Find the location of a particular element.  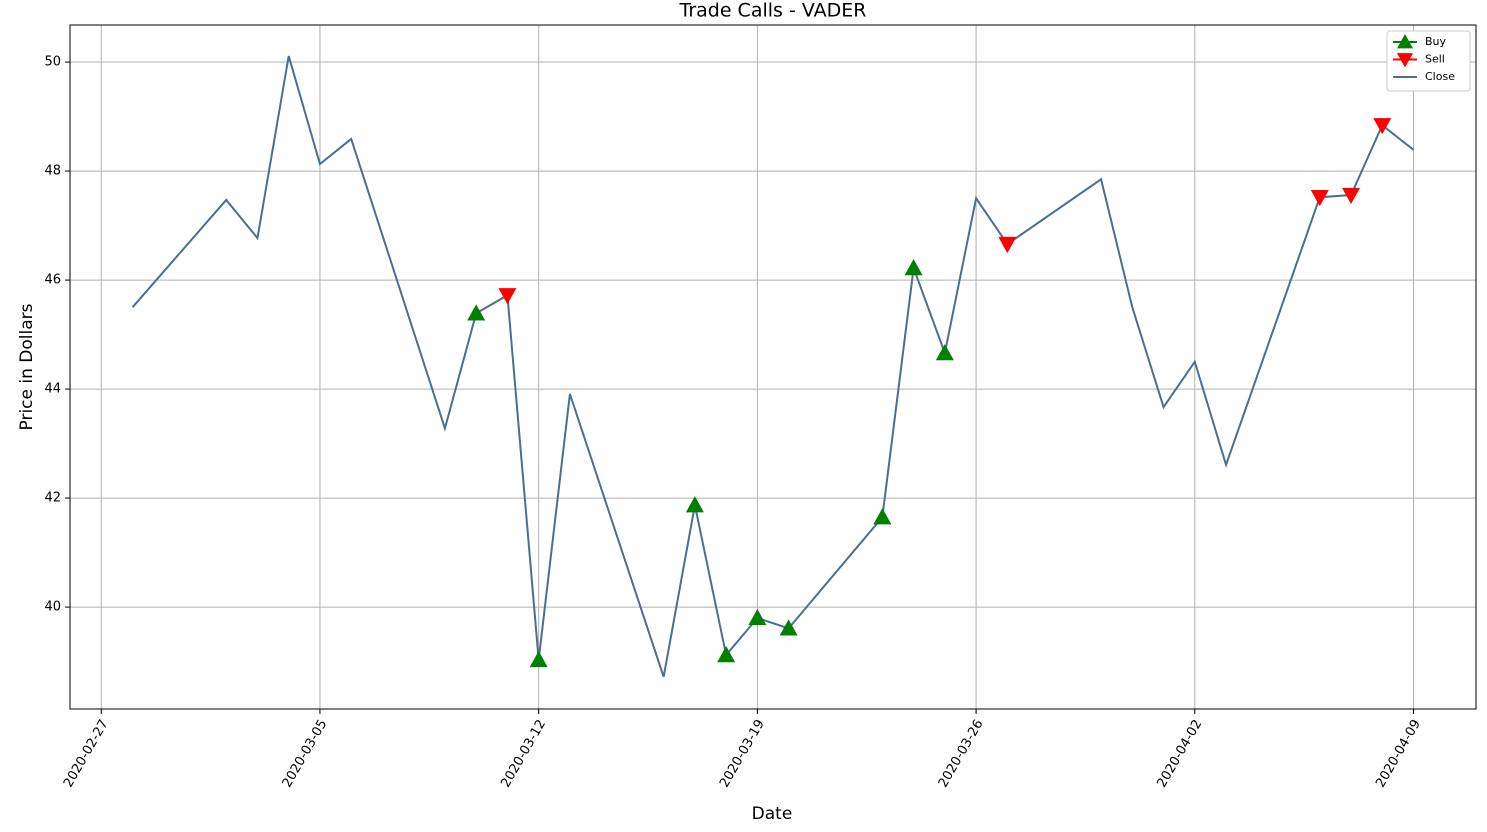

y-tick-label: 48 is located at coordinates (52, 171).